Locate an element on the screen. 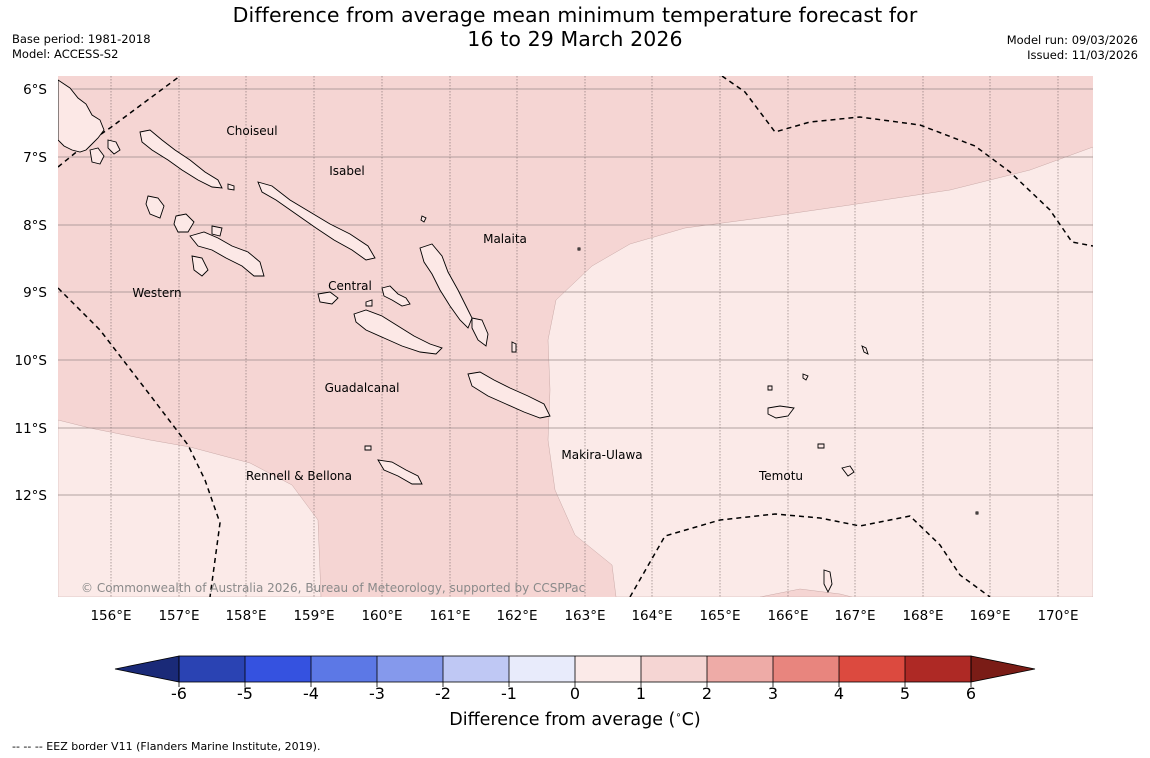  colorbar-tick-label: -3 is located at coordinates (377, 693).